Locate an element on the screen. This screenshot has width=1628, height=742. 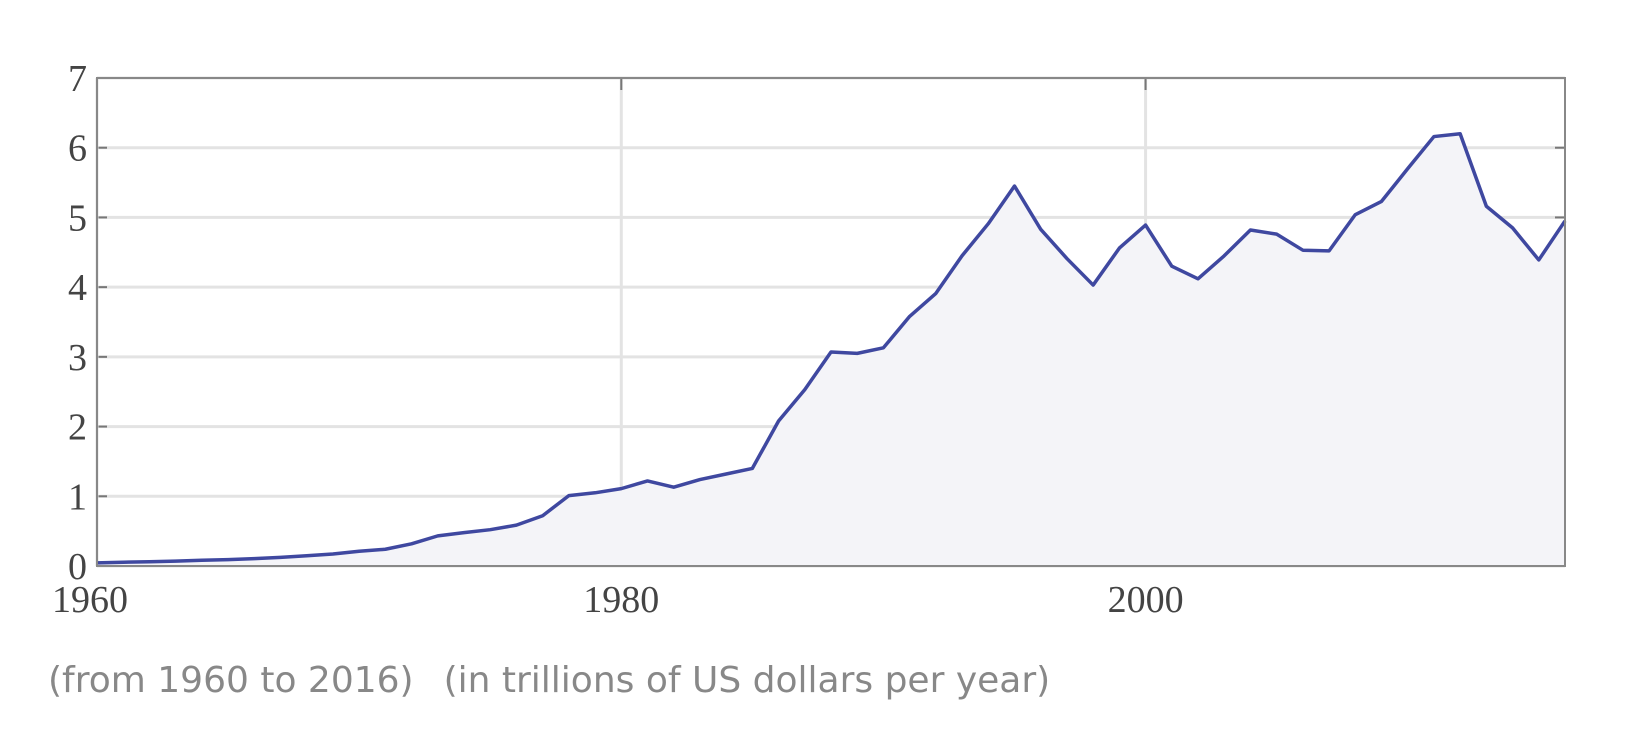
caption-range: (from 1960 to 2016) is located at coordinates (231, 680).